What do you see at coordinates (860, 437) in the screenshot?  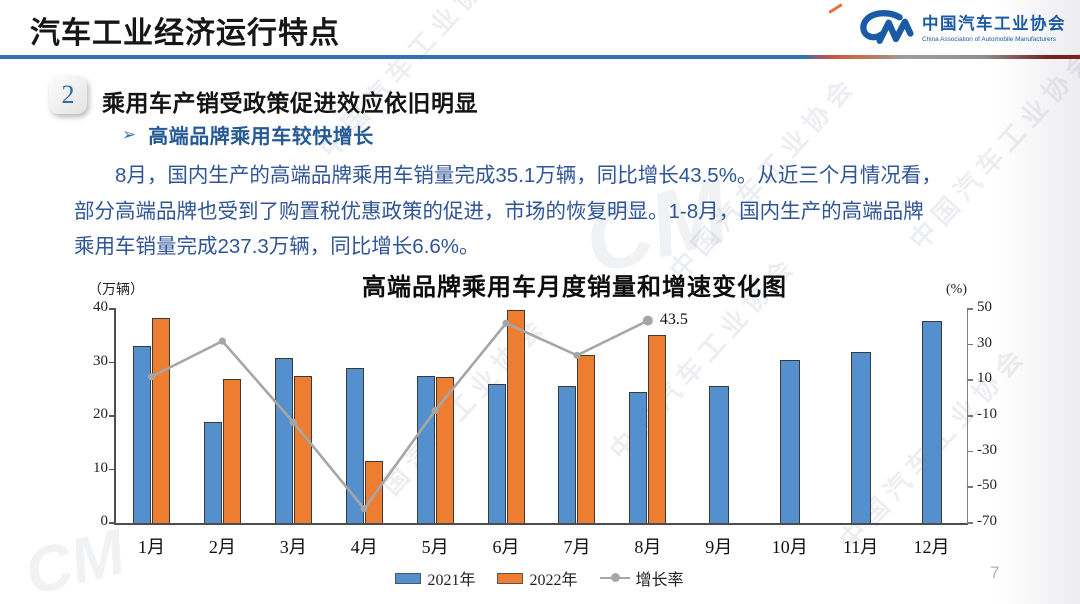 I see `bar-2021年-11月` at bounding box center [860, 437].